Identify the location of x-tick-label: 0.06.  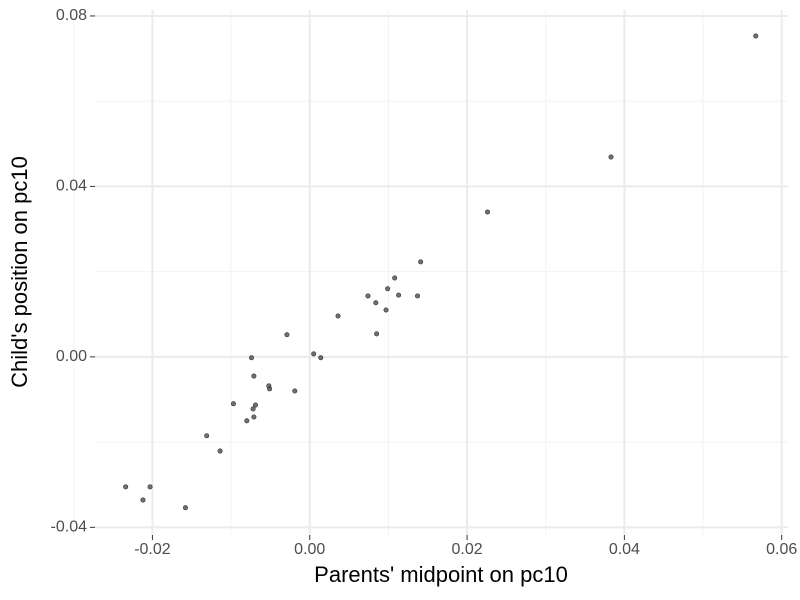
(781, 549).